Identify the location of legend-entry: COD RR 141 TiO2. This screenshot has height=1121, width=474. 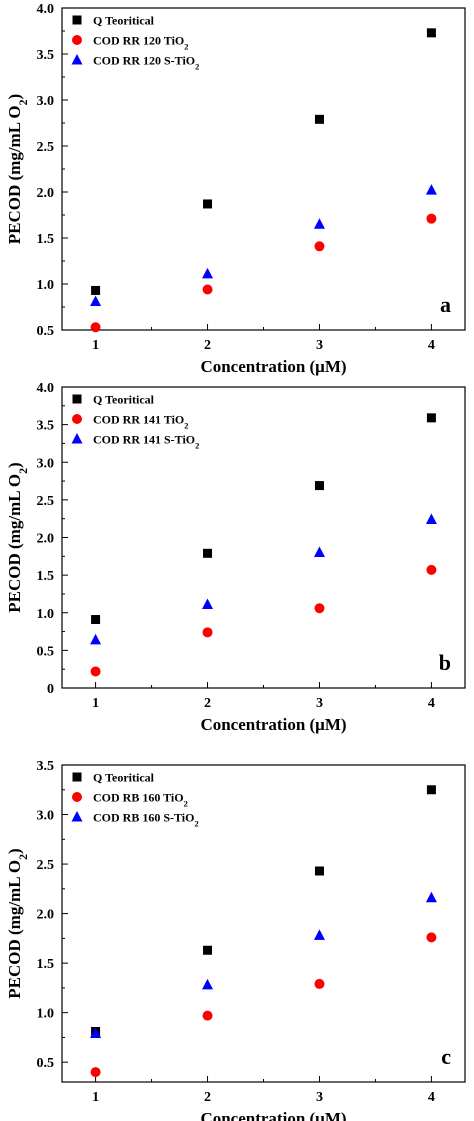
(140, 422).